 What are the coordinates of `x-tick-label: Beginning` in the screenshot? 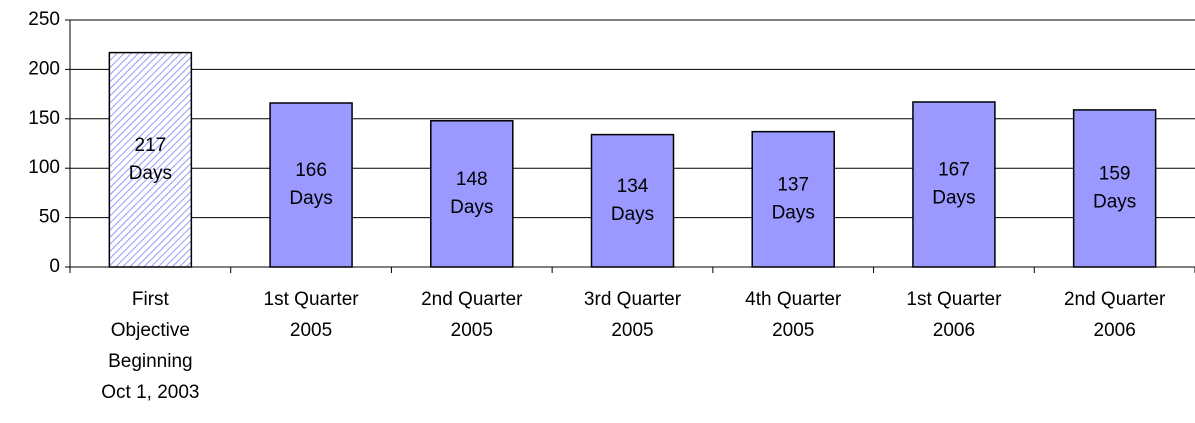 It's located at (150, 361).